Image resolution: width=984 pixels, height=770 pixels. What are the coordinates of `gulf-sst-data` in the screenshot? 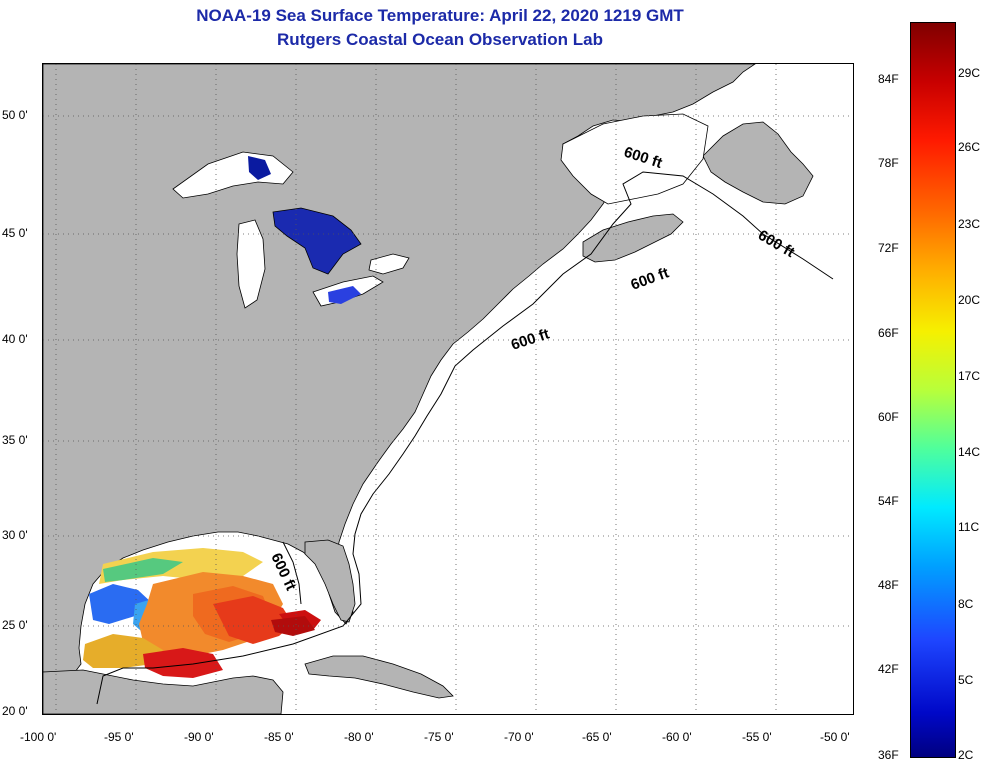 It's located at (202, 613).